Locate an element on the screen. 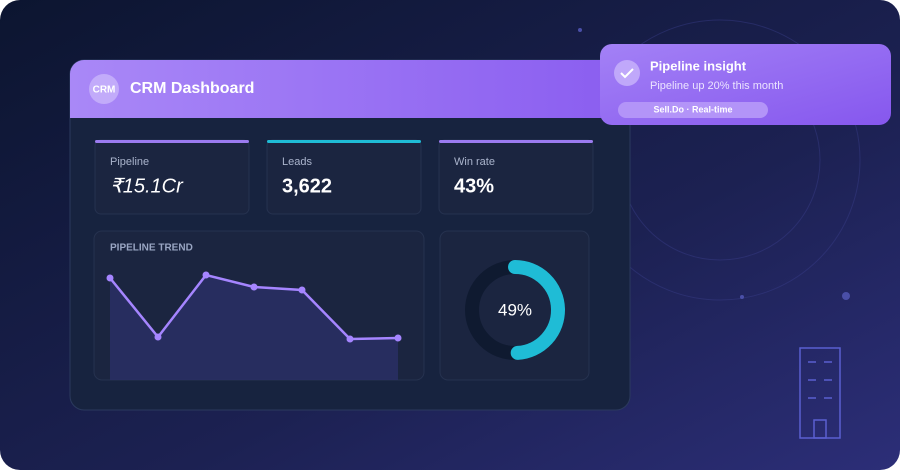 This screenshot has height=470, width=900. trend-area is located at coordinates (254, 327).